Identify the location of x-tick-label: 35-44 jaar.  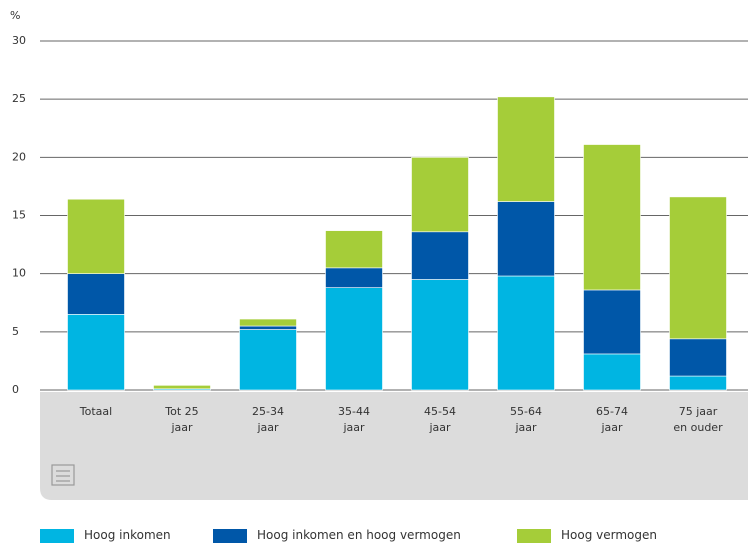
(354, 419).